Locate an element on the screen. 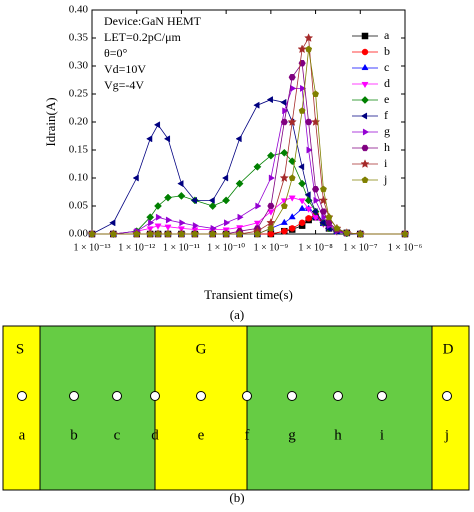 This screenshot has height=512, width=474. legend-label: b is located at coordinates (387, 51).